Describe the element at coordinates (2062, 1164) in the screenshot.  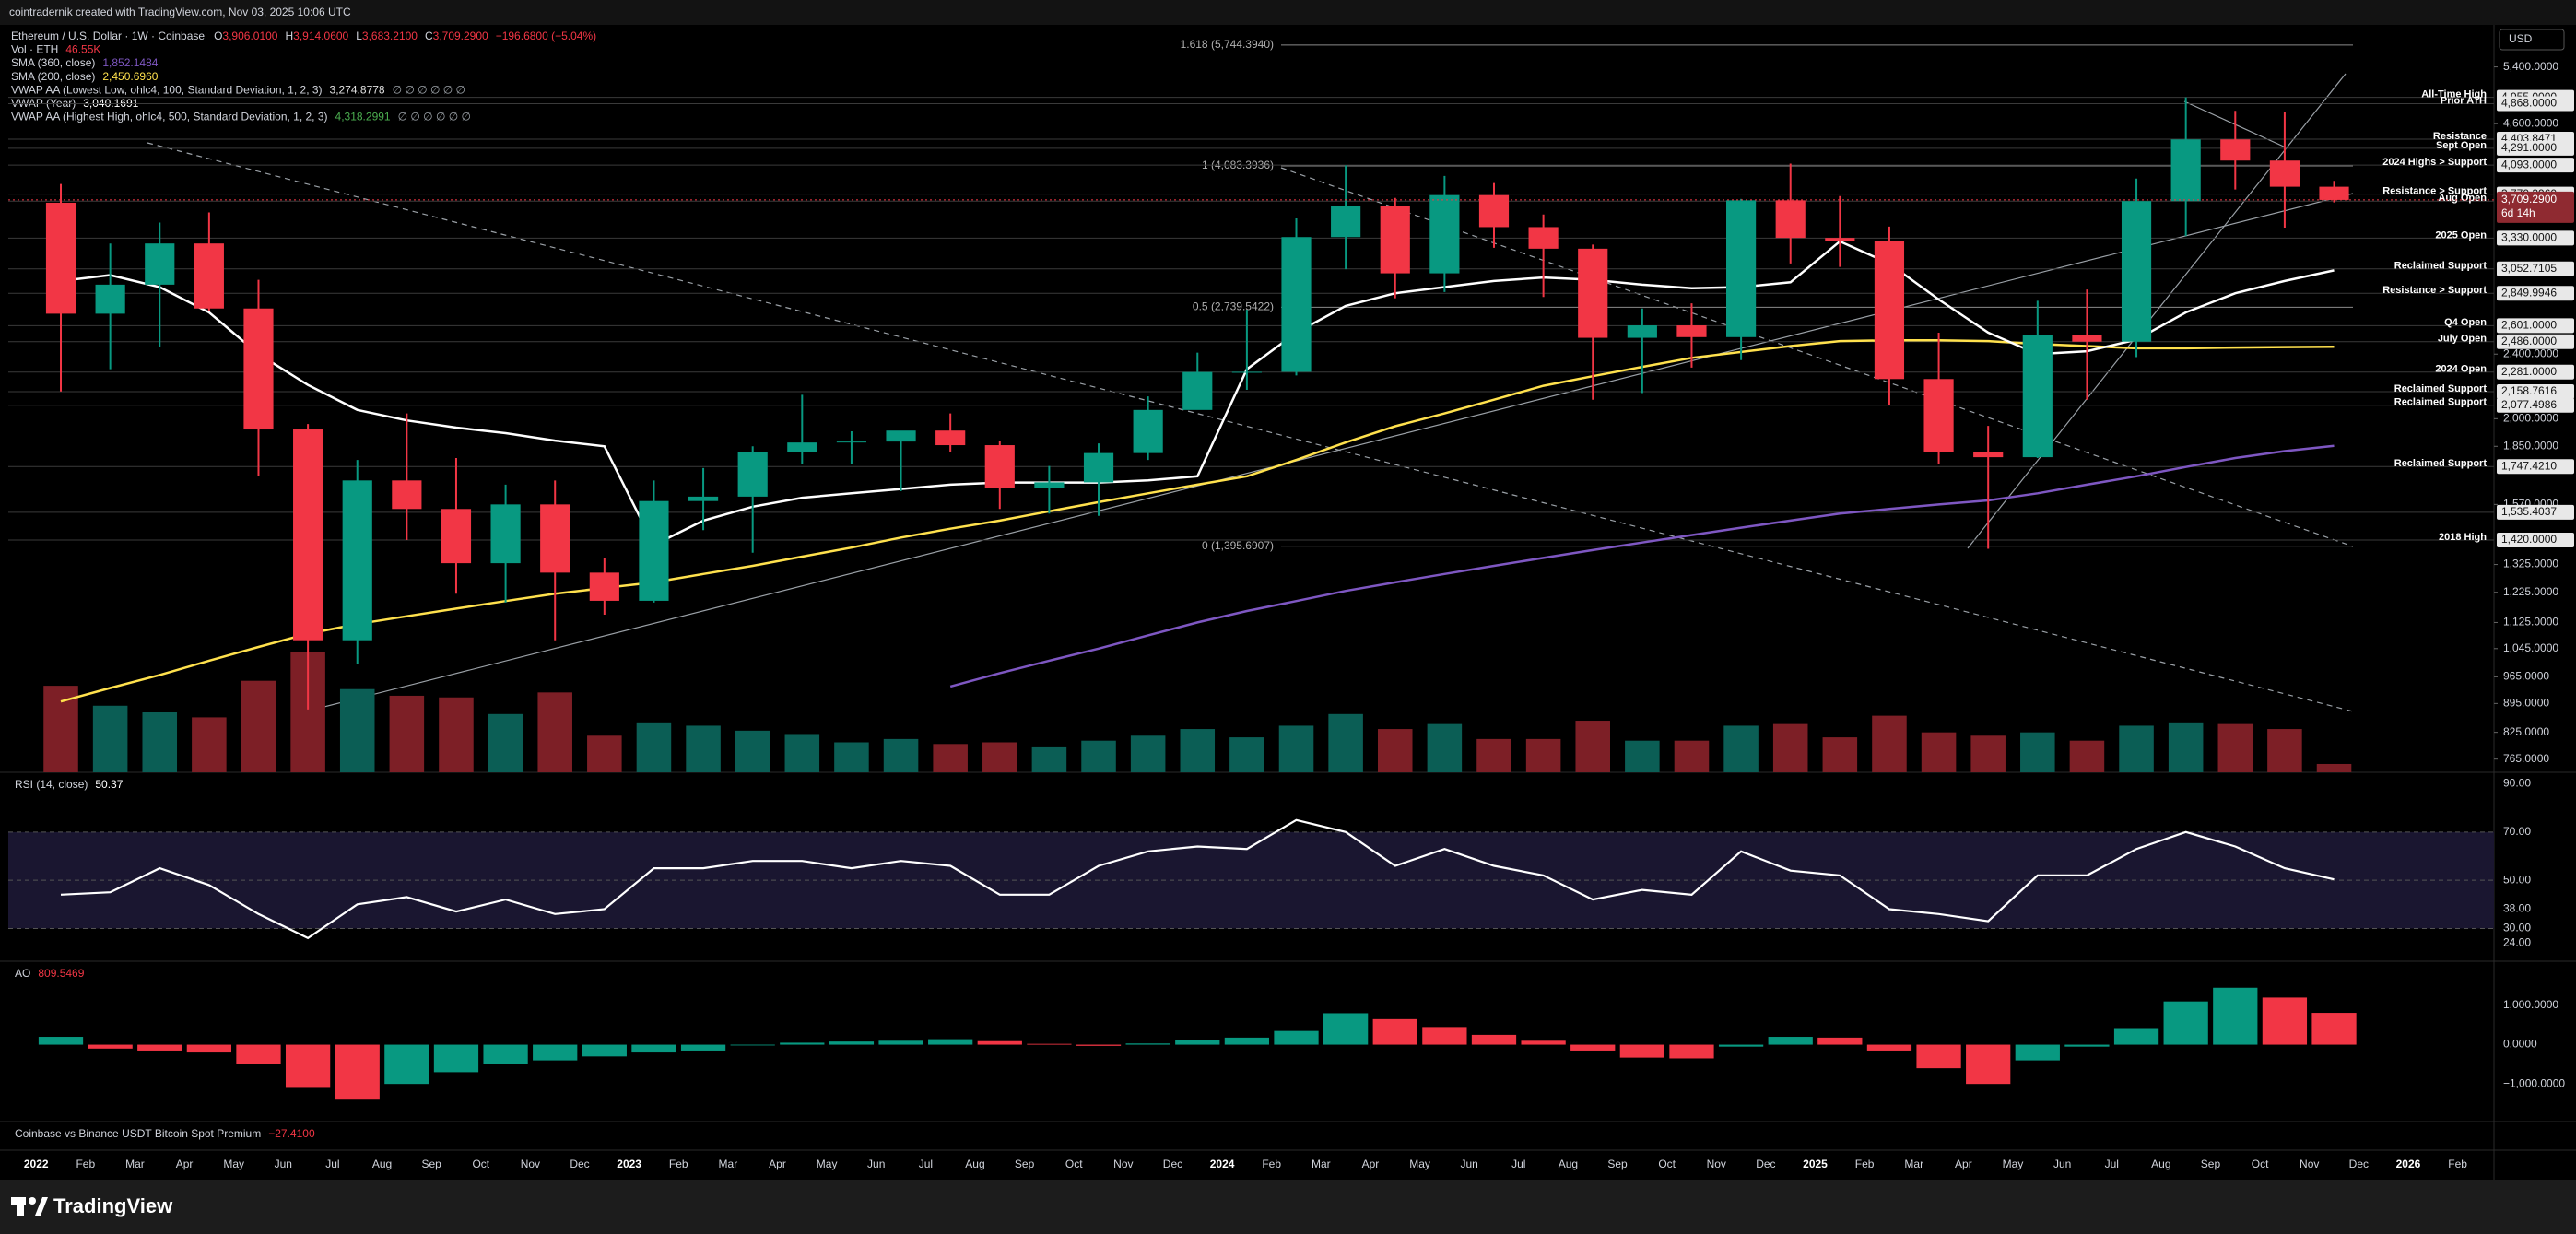
I see `x-tick-label: Jun` at that location.